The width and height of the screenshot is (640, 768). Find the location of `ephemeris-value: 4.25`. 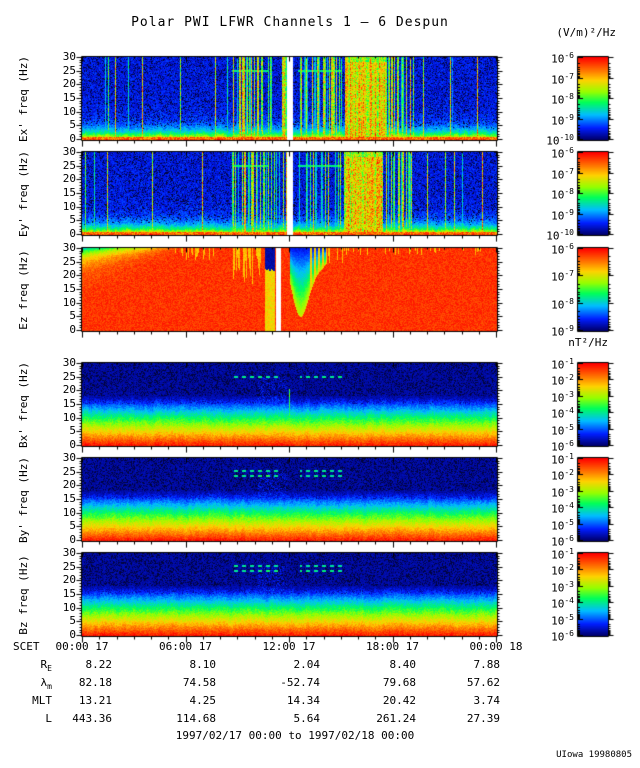

ephemeris-value: 4.25 is located at coordinates (203, 700).